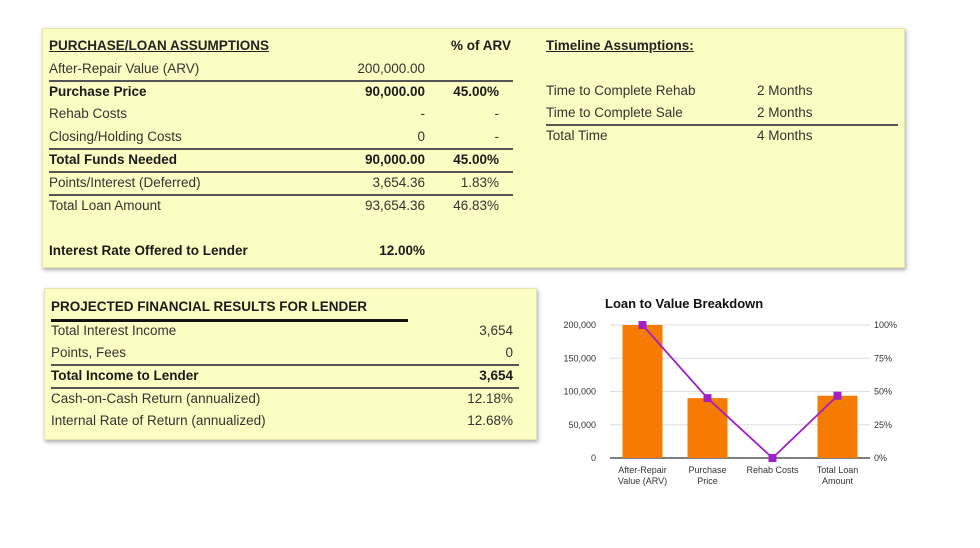  What do you see at coordinates (582, 425) in the screenshot?
I see `left-axis-tick: 50,000` at bounding box center [582, 425].